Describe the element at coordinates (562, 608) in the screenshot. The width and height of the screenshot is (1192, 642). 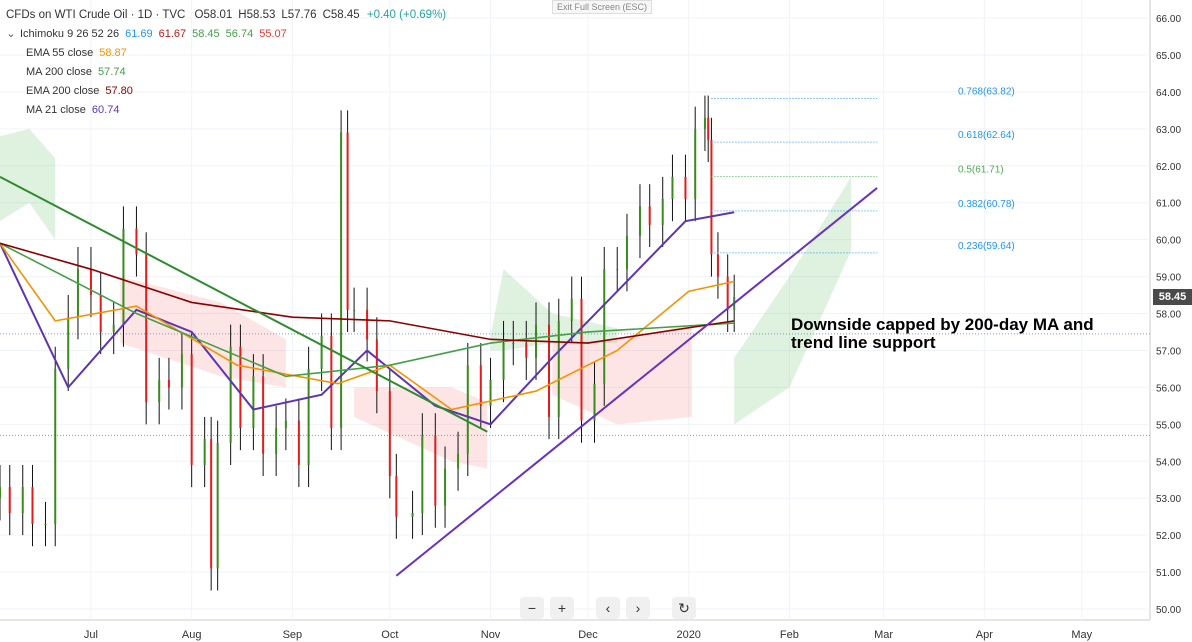
I see `zoom-in-button: +` at that location.